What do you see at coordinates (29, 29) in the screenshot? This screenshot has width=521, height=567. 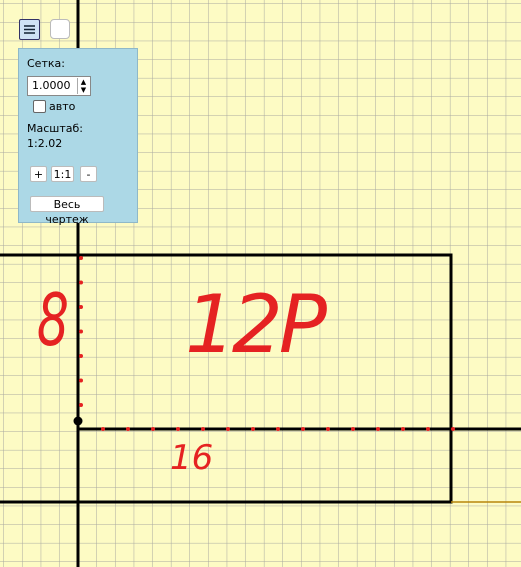 I see `menu-button` at bounding box center [29, 29].